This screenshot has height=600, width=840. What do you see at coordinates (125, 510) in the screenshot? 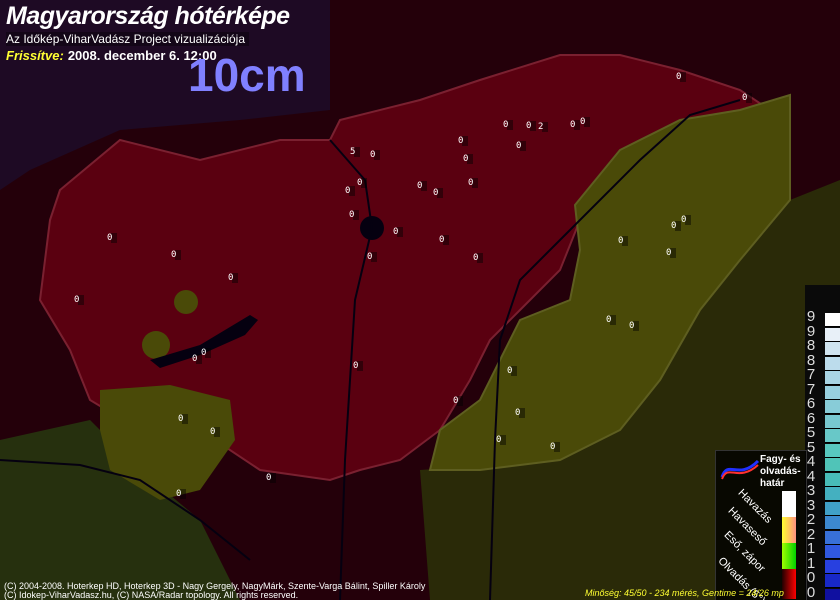
I see `river-drava` at bounding box center [125, 510].